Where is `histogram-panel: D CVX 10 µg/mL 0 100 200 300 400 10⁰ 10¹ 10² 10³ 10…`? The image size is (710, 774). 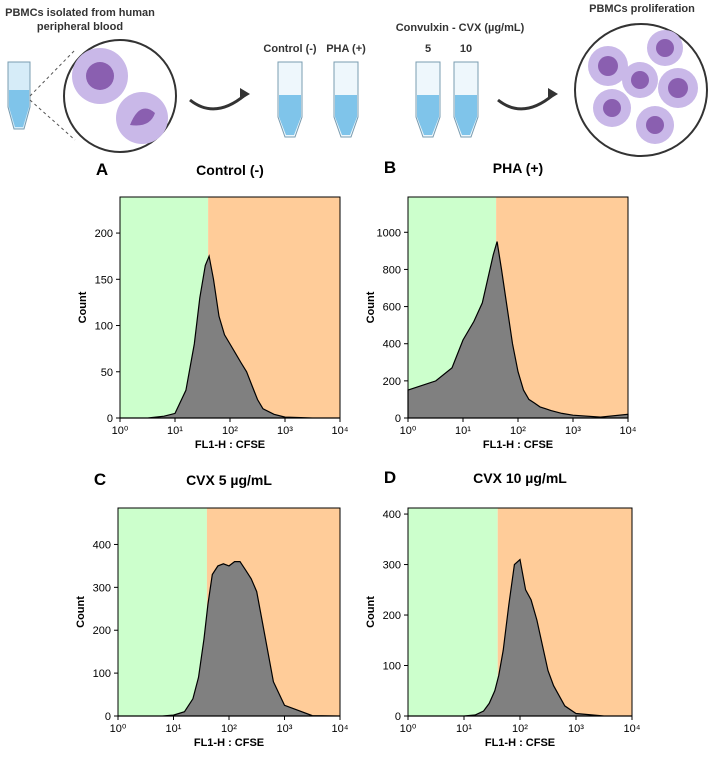
histogram-panel: D CVX 10 µg/mL 0 100 200 300 400 10⁰ 10¹ 10² 10³ 10… is located at coordinates (503, 608).